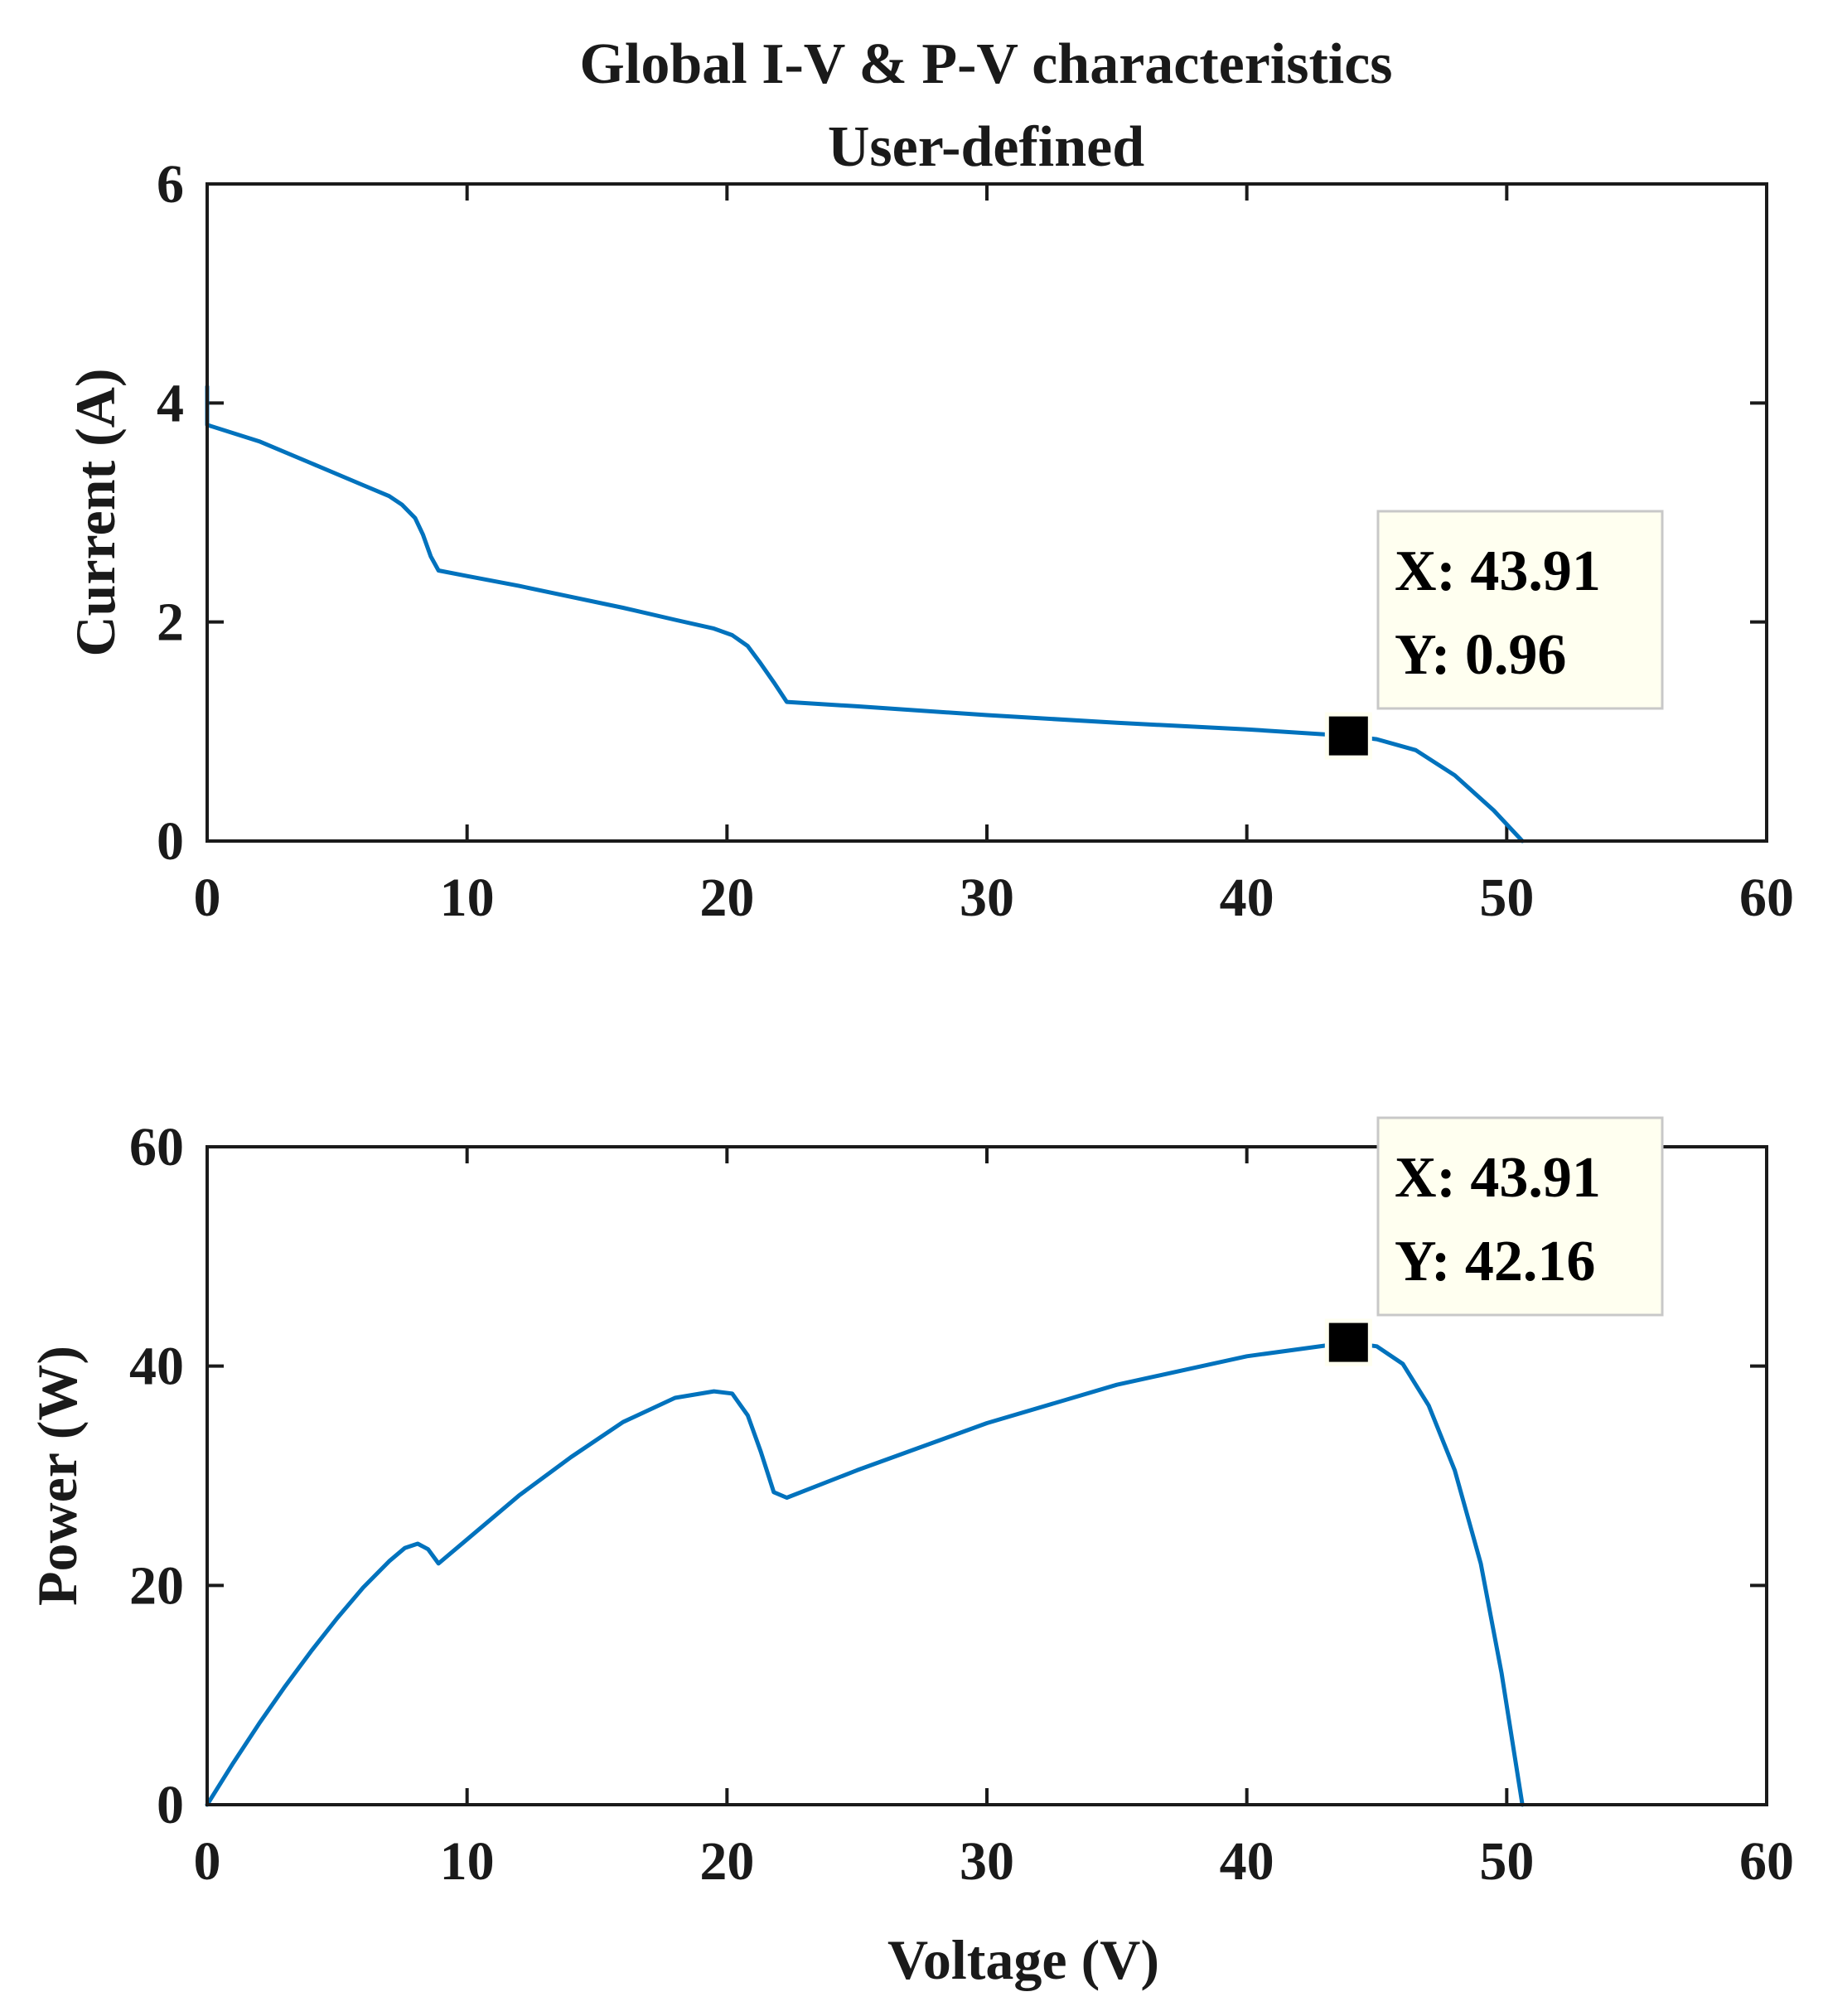 The height and width of the screenshot is (2016, 1823). Describe the element at coordinates (170, 403) in the screenshot. I see `y-tick-label: 4` at that location.